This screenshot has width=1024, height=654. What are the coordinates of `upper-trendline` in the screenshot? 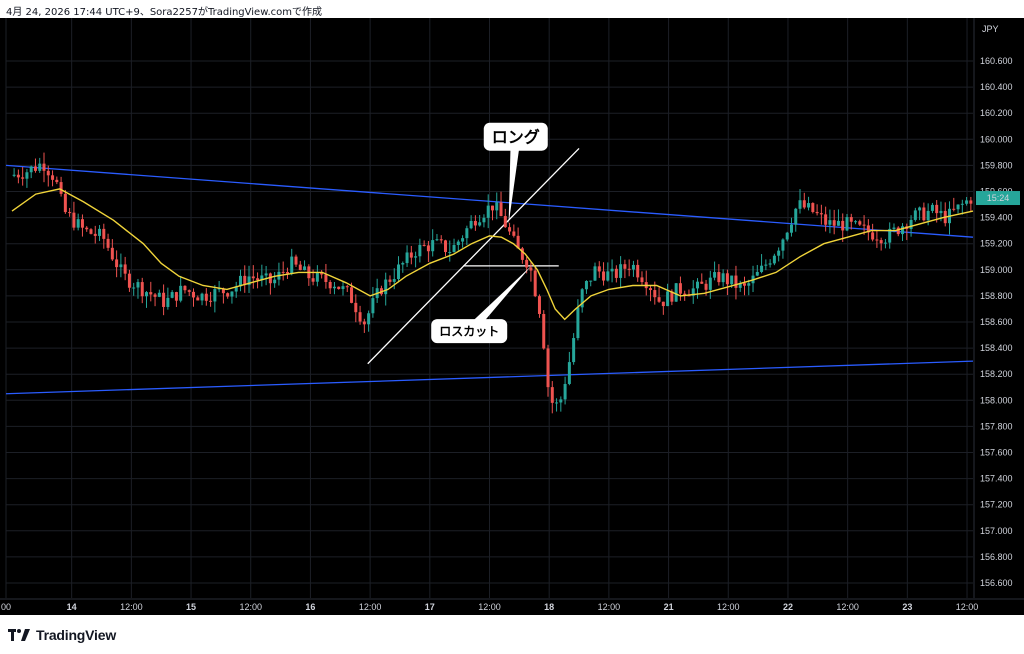 It's located at (489, 201).